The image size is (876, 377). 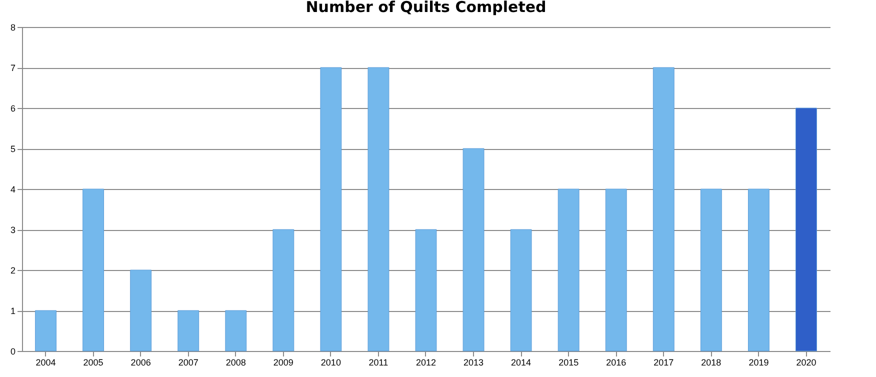 What do you see at coordinates (188, 363) in the screenshot?
I see `x-tick-label: 2007` at bounding box center [188, 363].